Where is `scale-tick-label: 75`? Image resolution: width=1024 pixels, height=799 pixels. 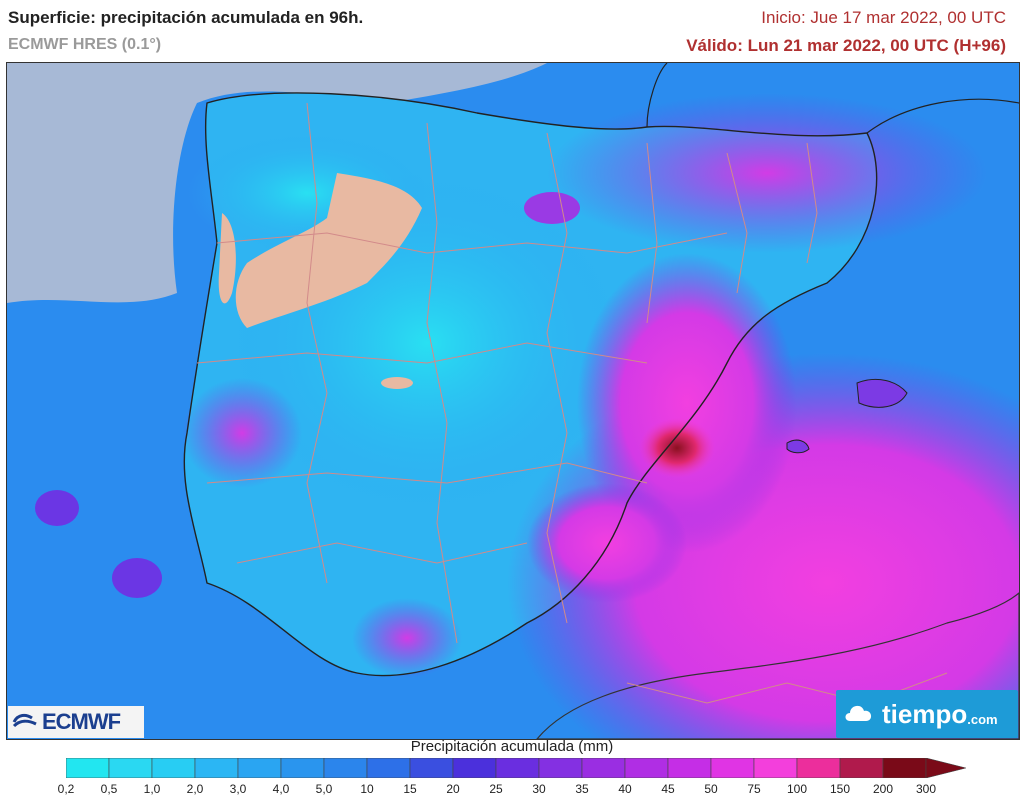
scale-tick-label: 75 is located at coordinates (754, 789).